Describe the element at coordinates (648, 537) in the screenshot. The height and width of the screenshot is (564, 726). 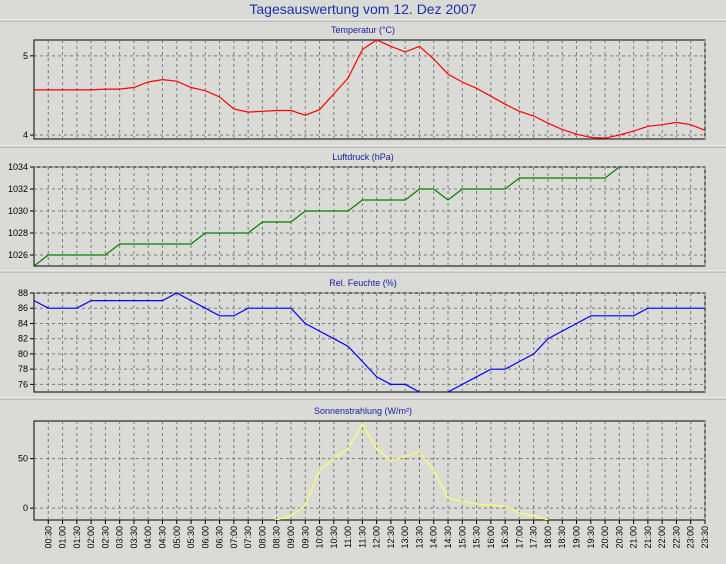
I see `x-tick-label: 21:30` at that location.